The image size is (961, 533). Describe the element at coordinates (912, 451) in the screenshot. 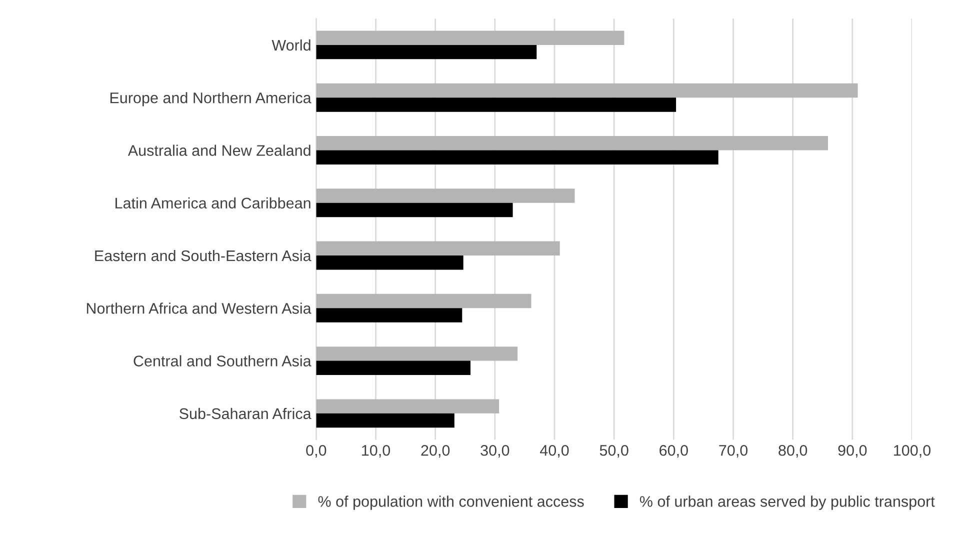

I see `x-tick-label: 100,0` at that location.